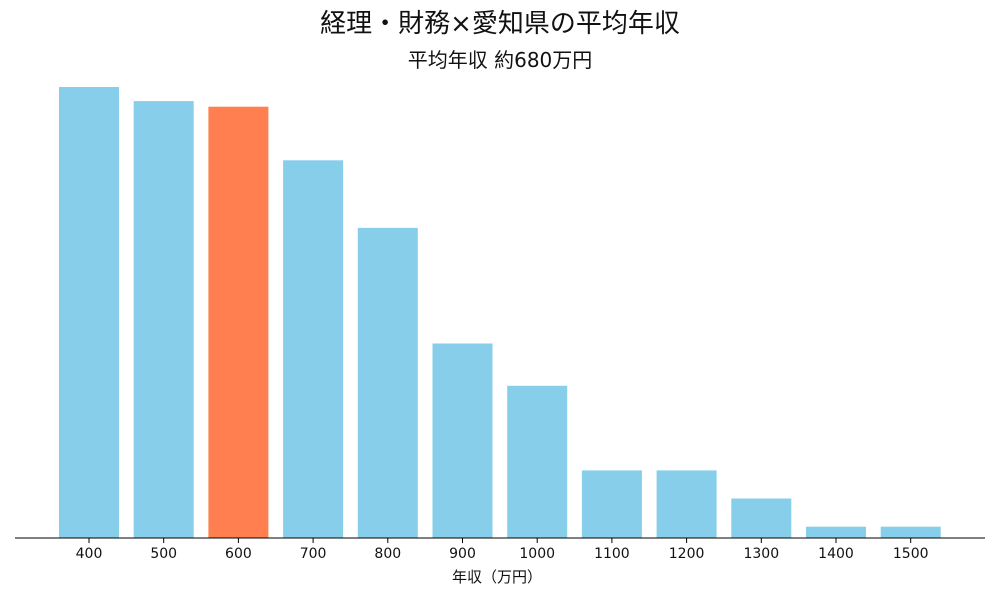  What do you see at coordinates (500, 60) in the screenshot?
I see `chart-subtitle: 平均年収 約680万円` at bounding box center [500, 60].